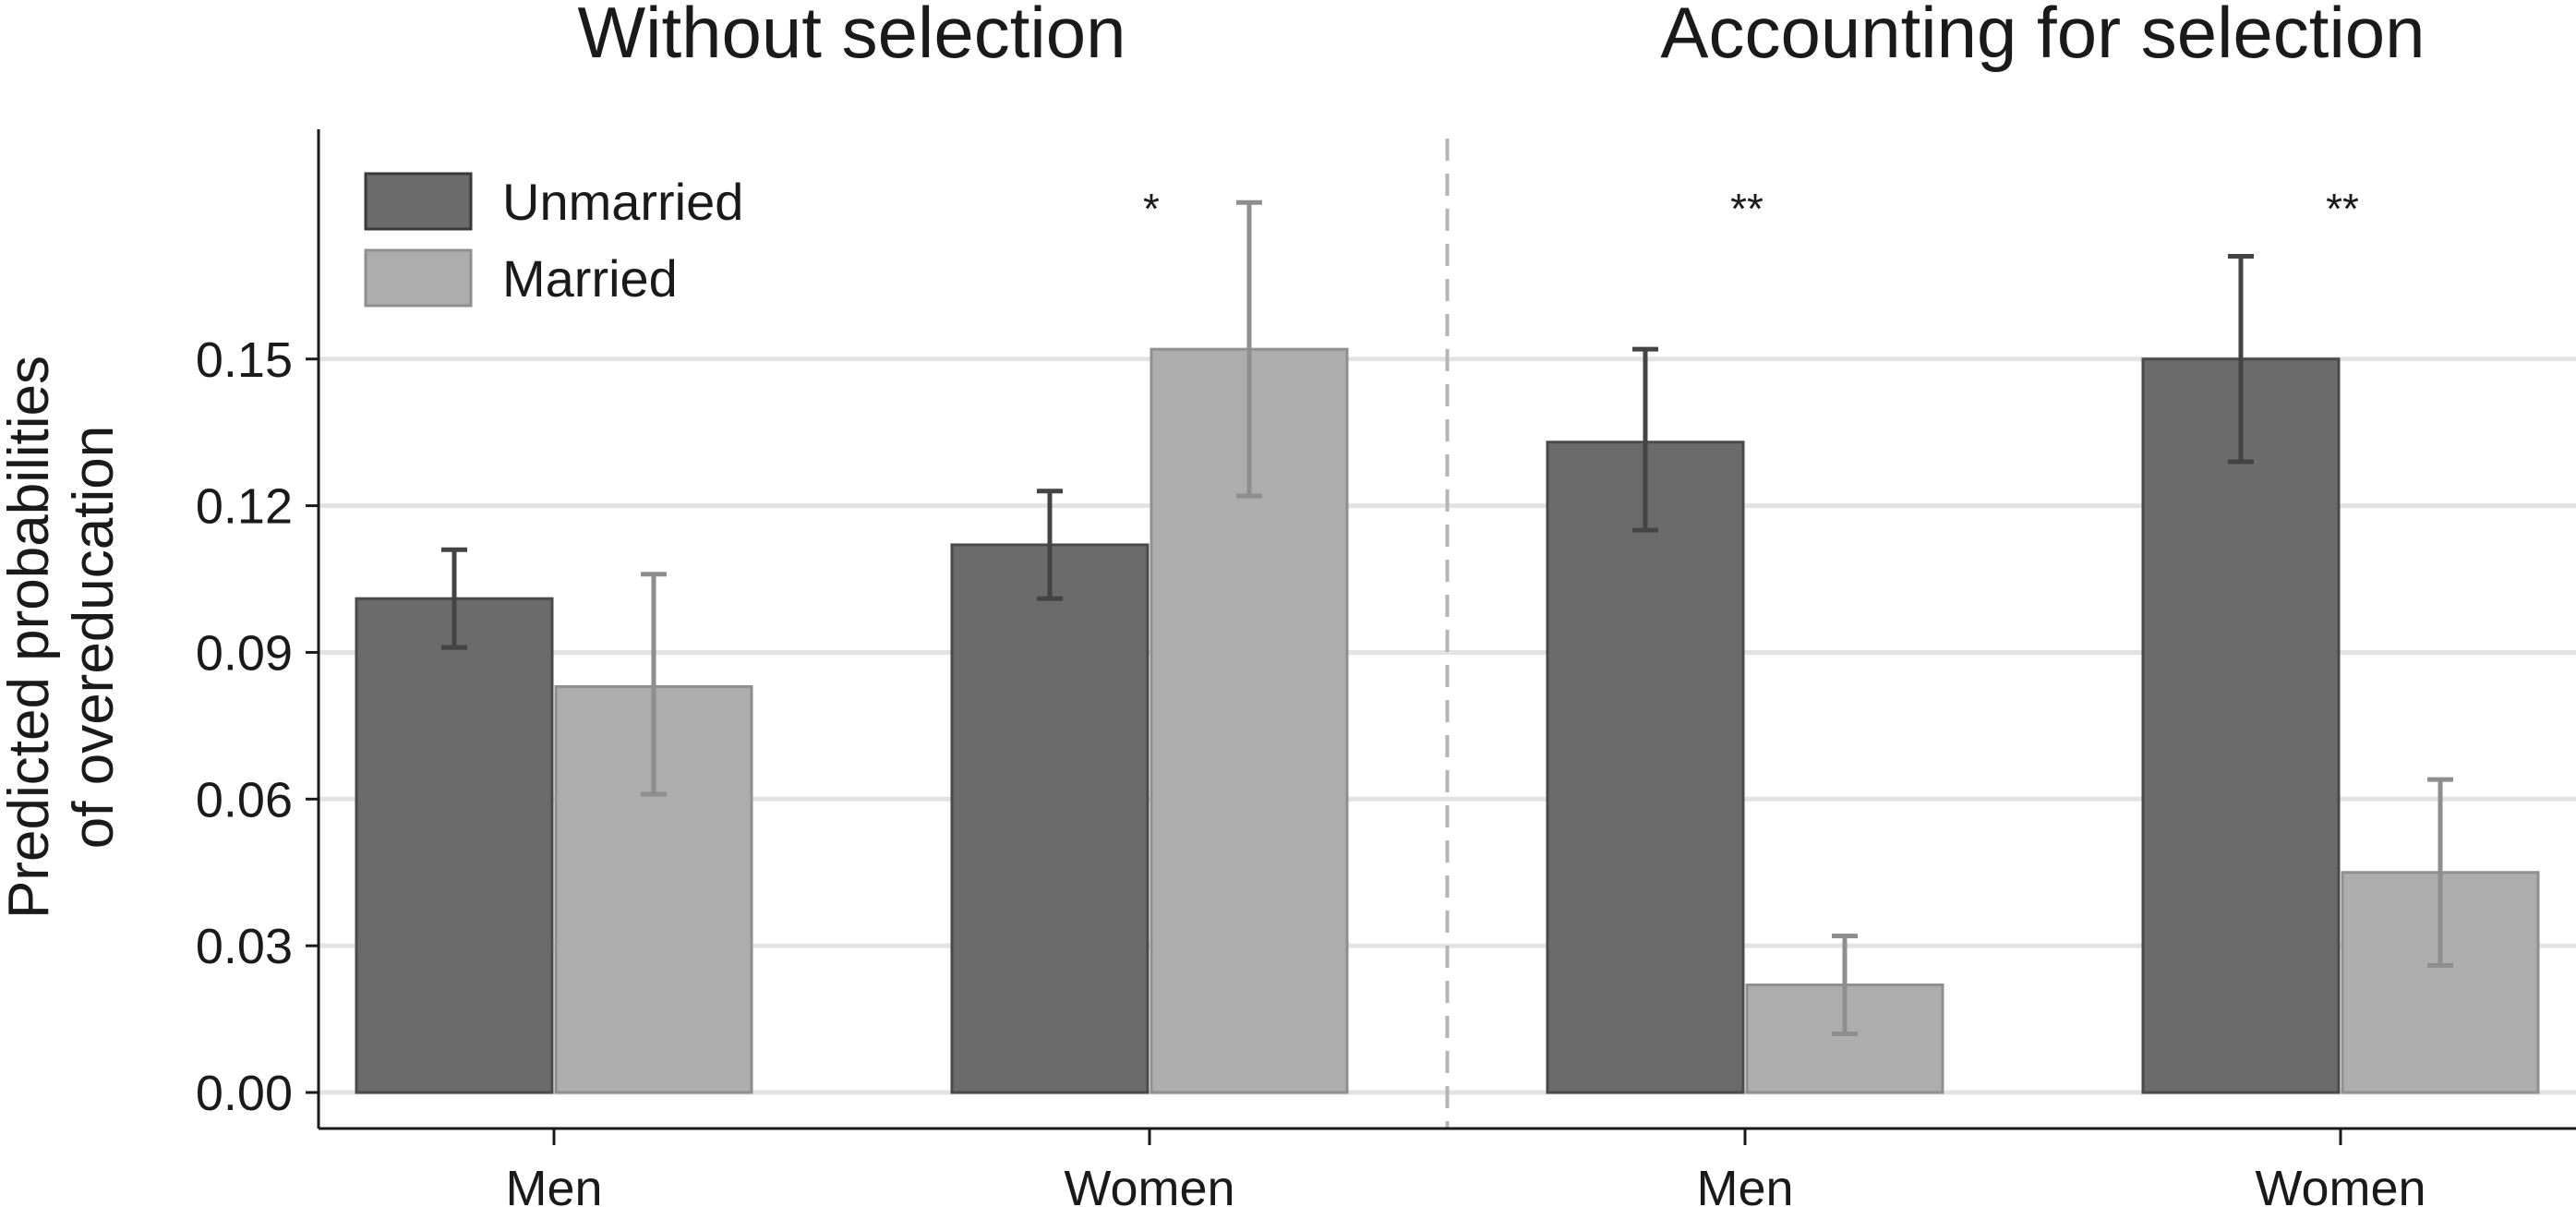 This screenshot has width=2576, height=1207. I want to click on panel-title-1: Accounting for selection, so click(2042, 36).